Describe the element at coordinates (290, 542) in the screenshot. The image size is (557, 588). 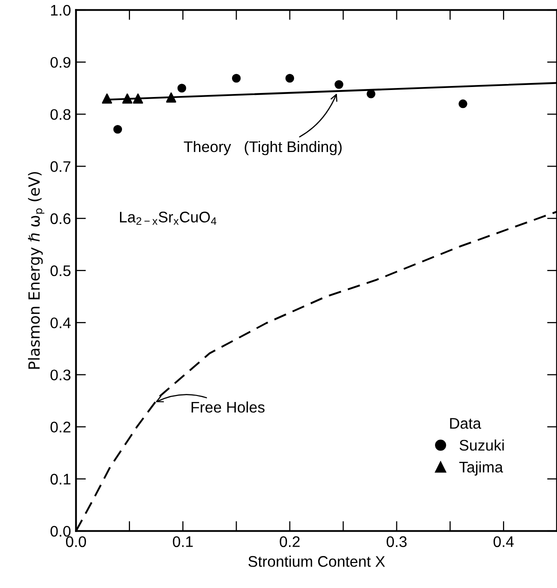
I see `x-tick-label: 0.2` at that location.